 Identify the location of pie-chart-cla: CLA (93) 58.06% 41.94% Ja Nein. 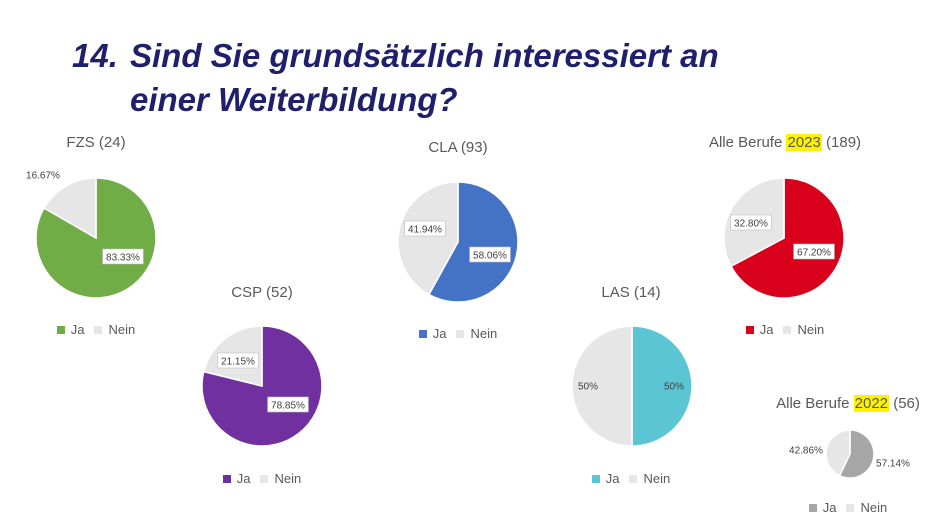
(458, 242).